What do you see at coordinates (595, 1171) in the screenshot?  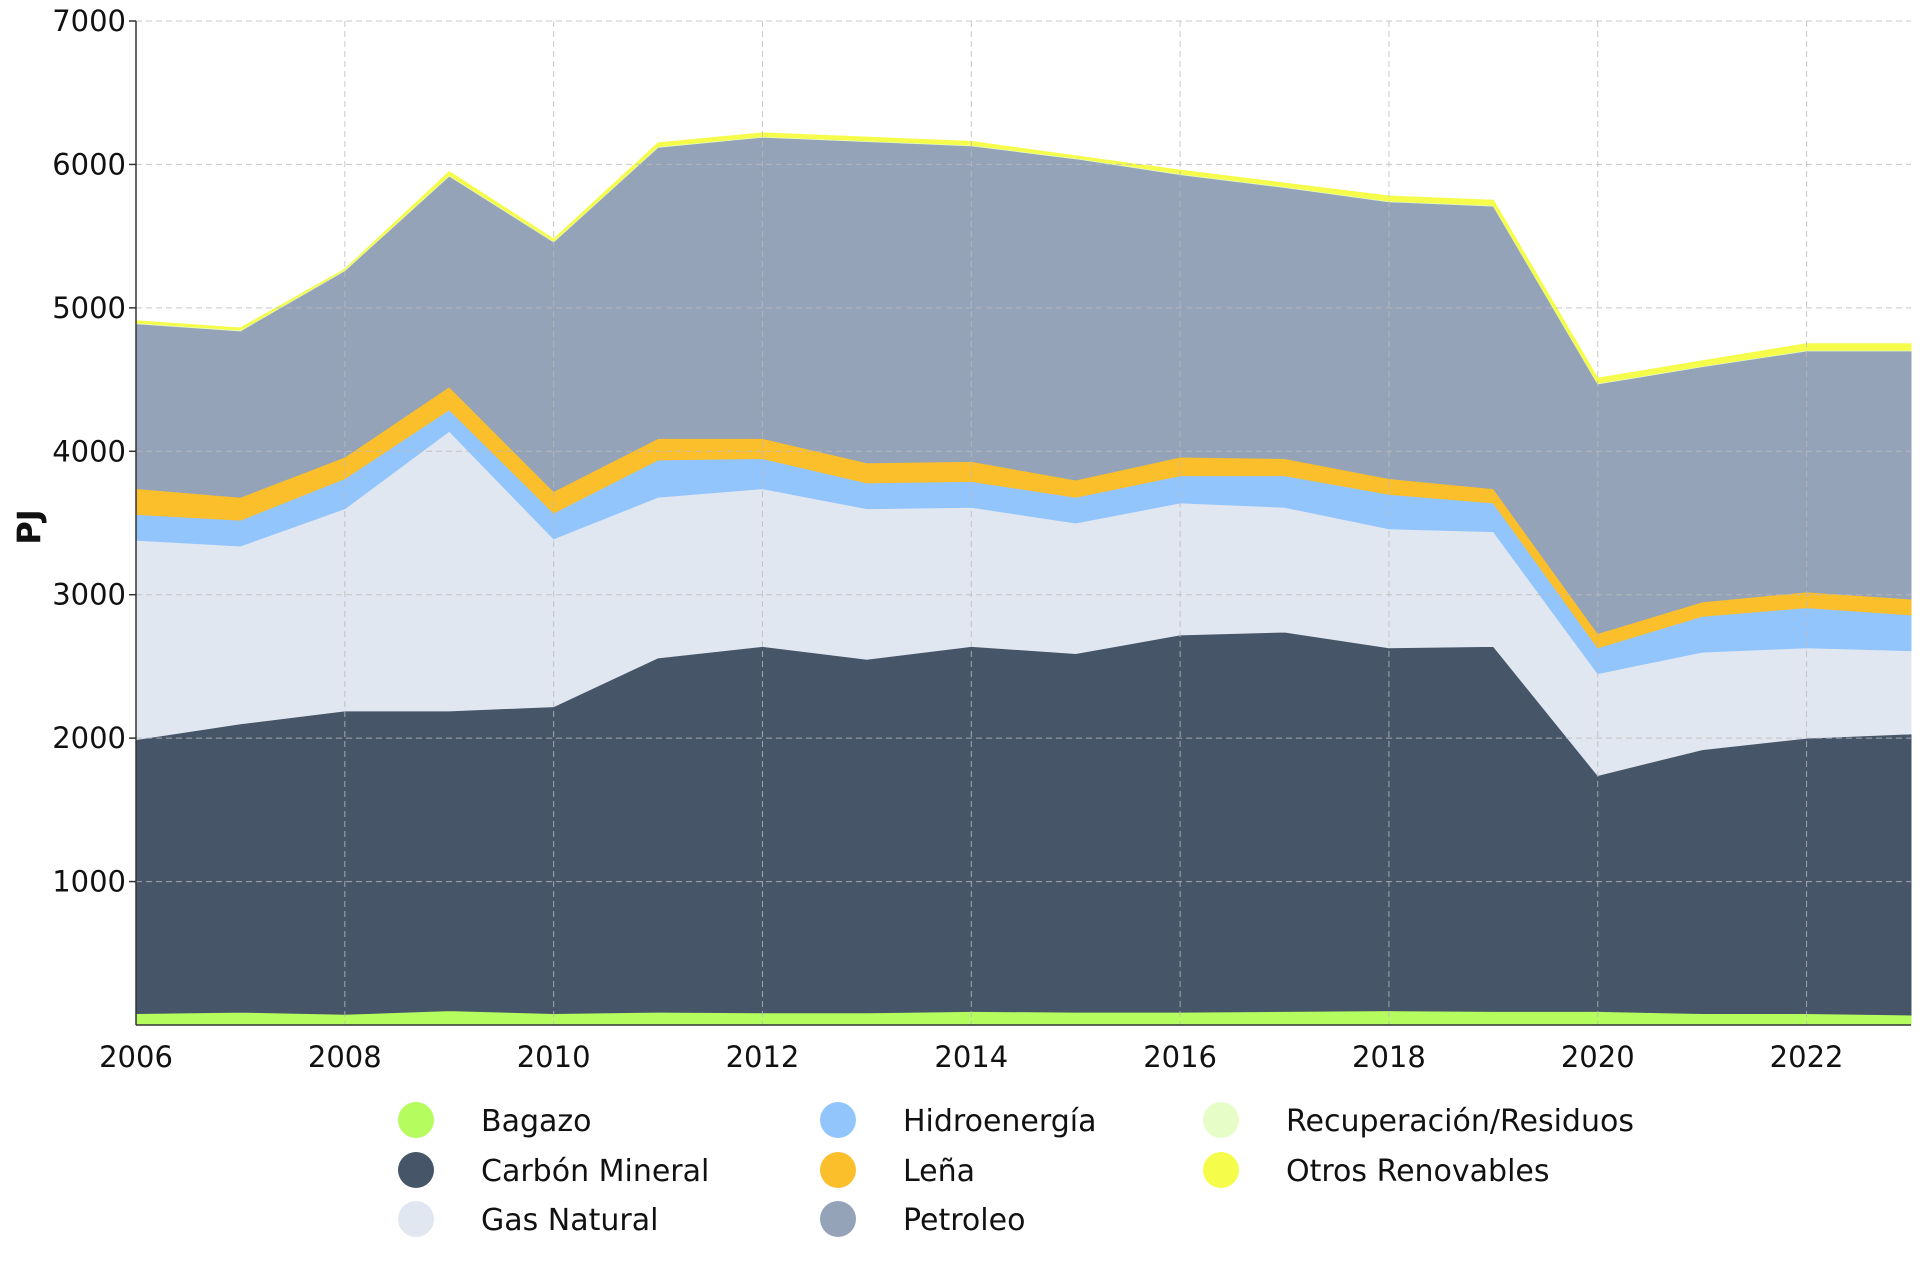 I see `legend-label: Carbón Mineral` at bounding box center [595, 1171].